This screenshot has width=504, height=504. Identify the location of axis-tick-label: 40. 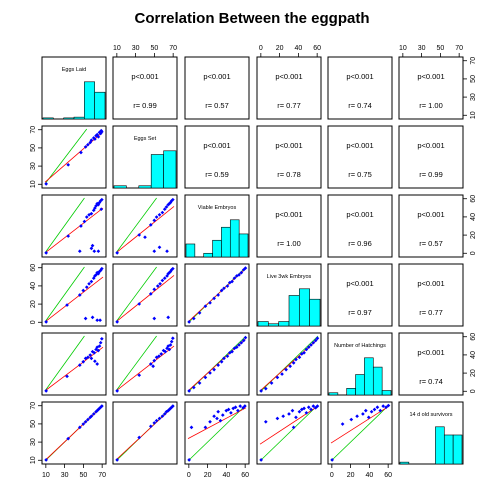
(33, 286).